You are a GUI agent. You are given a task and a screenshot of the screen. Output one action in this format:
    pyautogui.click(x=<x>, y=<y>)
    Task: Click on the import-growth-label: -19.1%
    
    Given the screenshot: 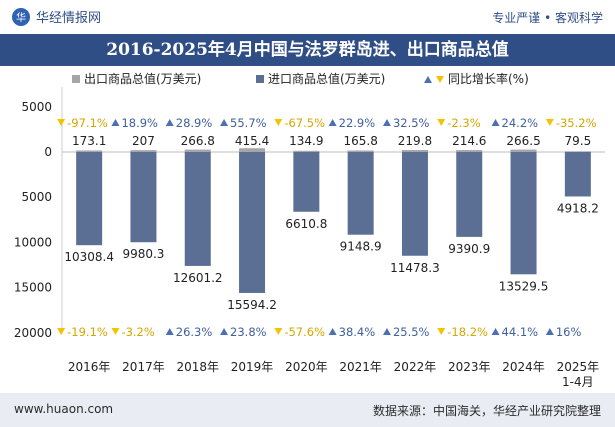 What is the action you would take?
    pyautogui.click(x=82, y=332)
    